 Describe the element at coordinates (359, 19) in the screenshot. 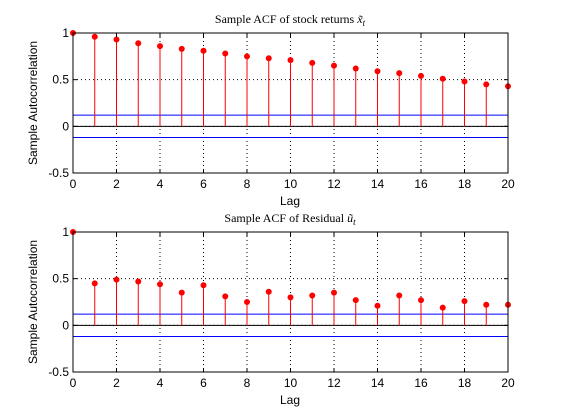

I see `title-symbol: x̃` at that location.